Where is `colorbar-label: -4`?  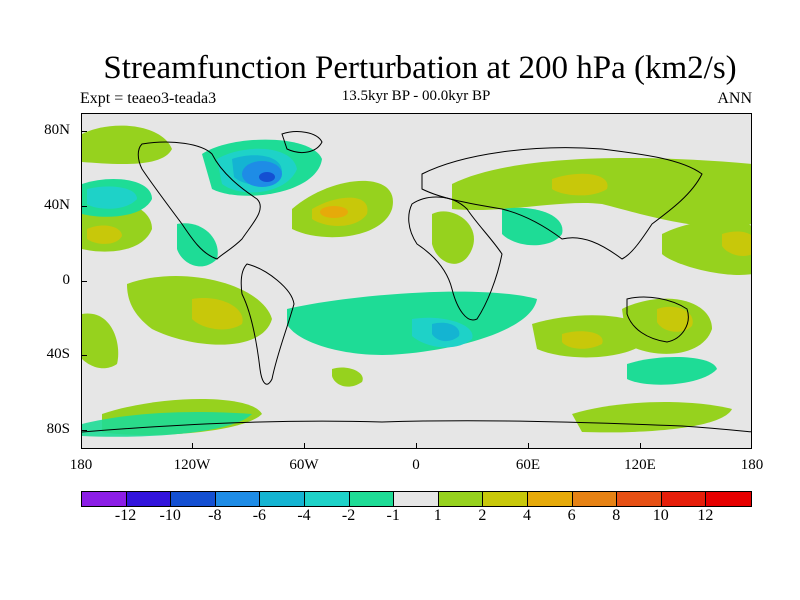 colorbar-label: -4 is located at coordinates (304, 515).